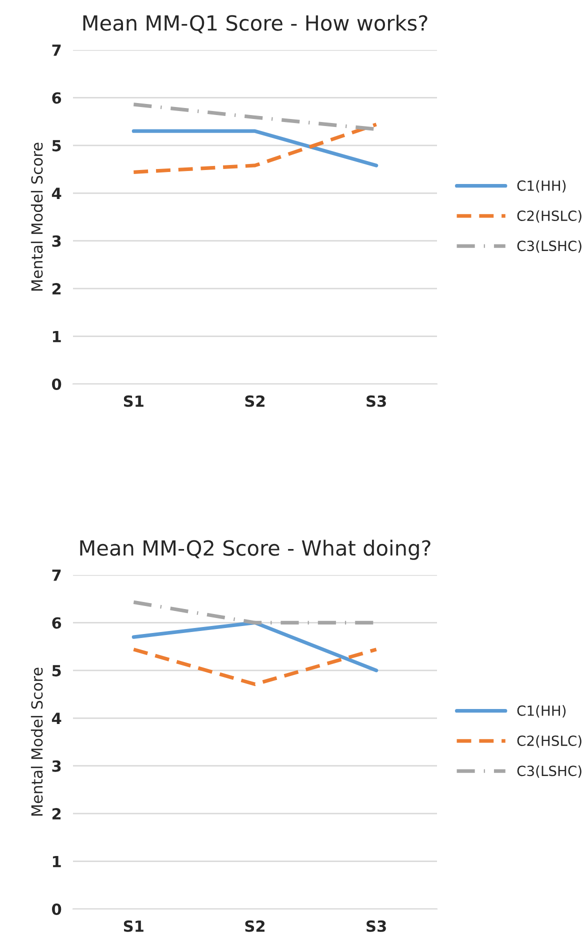  What do you see at coordinates (255, 24) in the screenshot?
I see `chart-title: Mean MM-Q1 Score - How works?` at bounding box center [255, 24].